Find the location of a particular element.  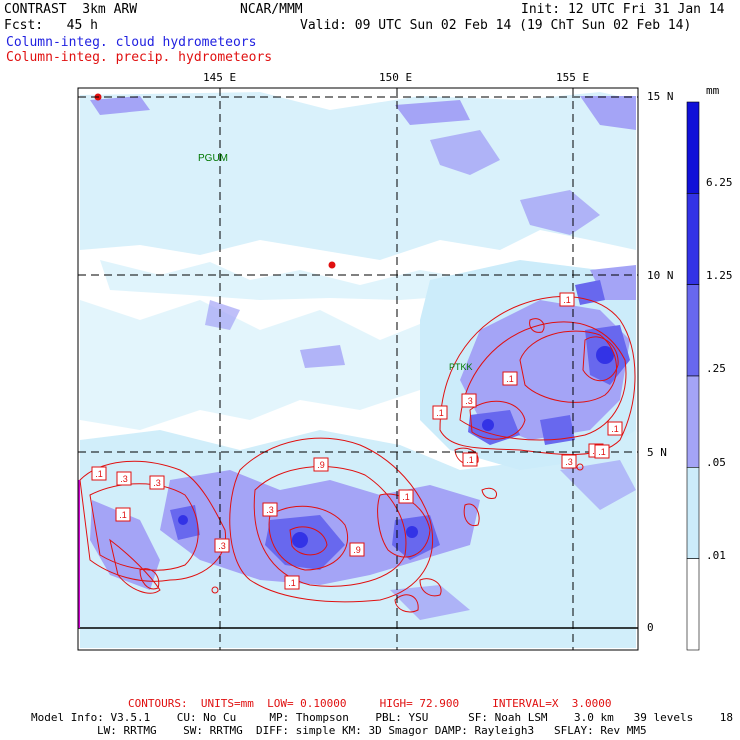

lon-label-145: 145 E is located at coordinates (220, 77).